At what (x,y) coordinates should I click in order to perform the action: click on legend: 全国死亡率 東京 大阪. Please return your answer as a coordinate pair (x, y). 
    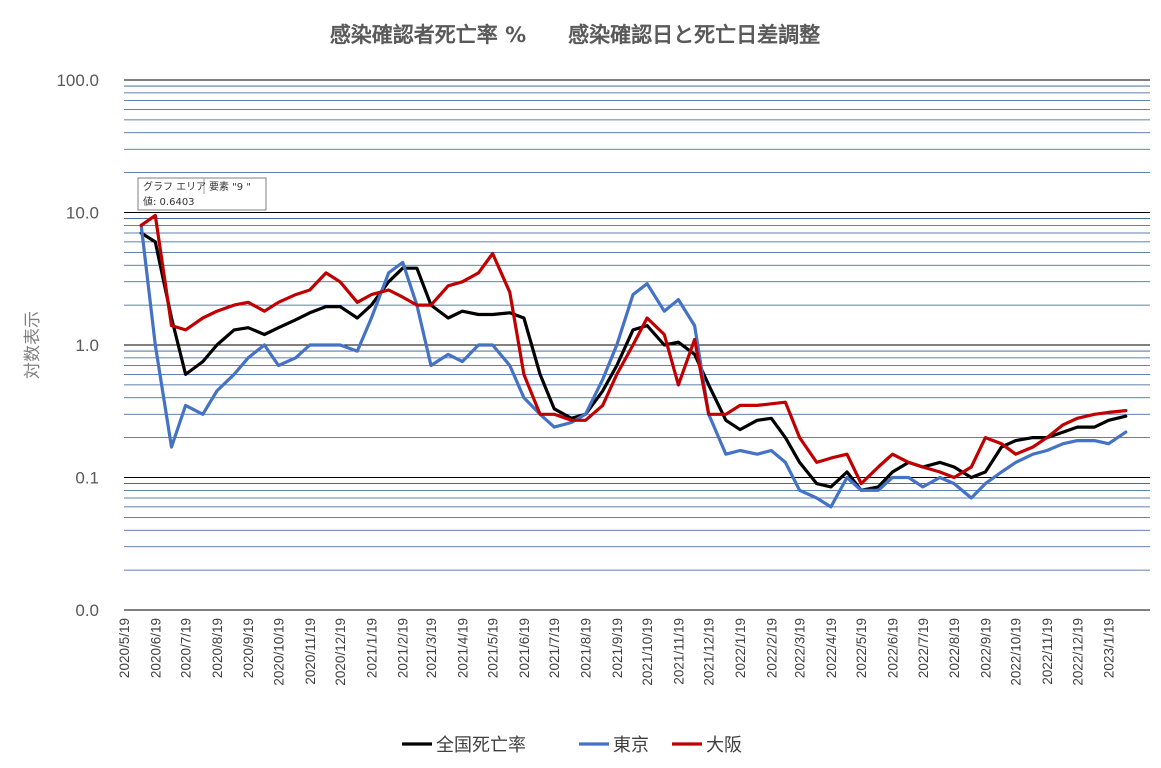
    Looking at the image, I should click on (572, 745).